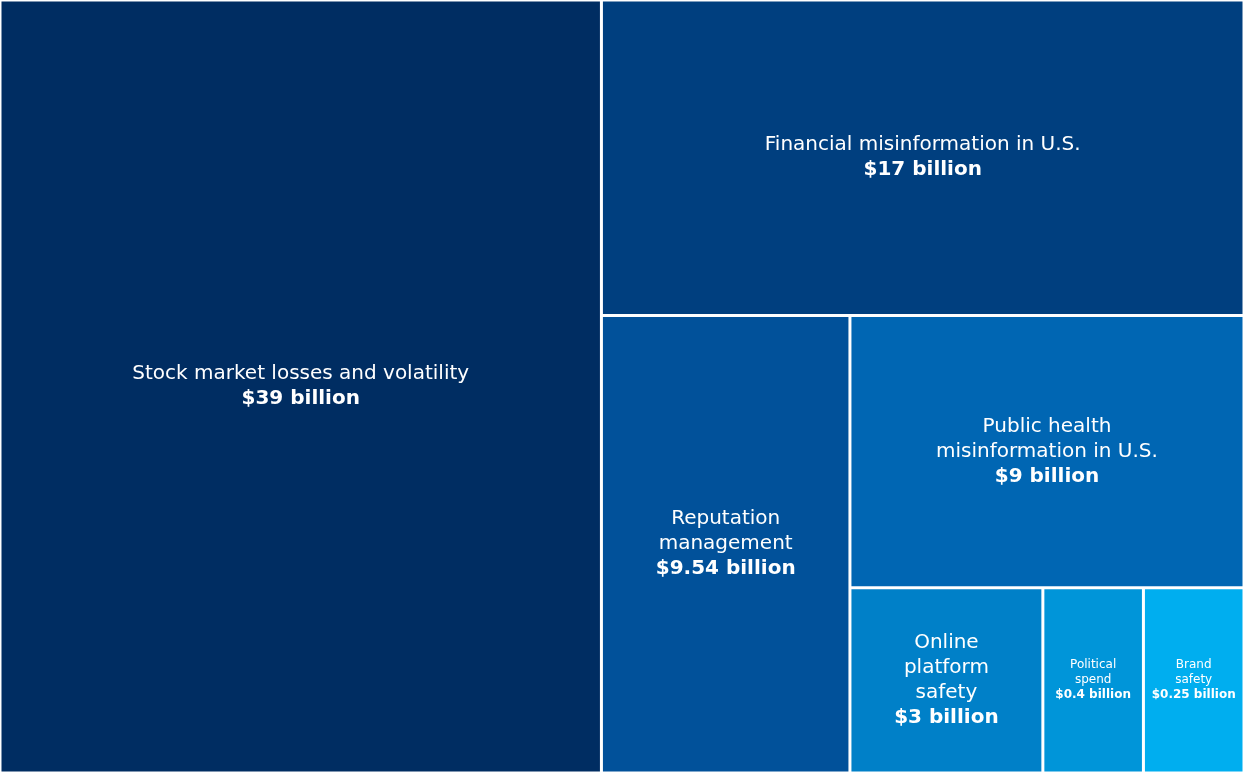  What do you see at coordinates (922, 143) in the screenshot?
I see `category-label: Financial misinformation in U.S.` at bounding box center [922, 143].